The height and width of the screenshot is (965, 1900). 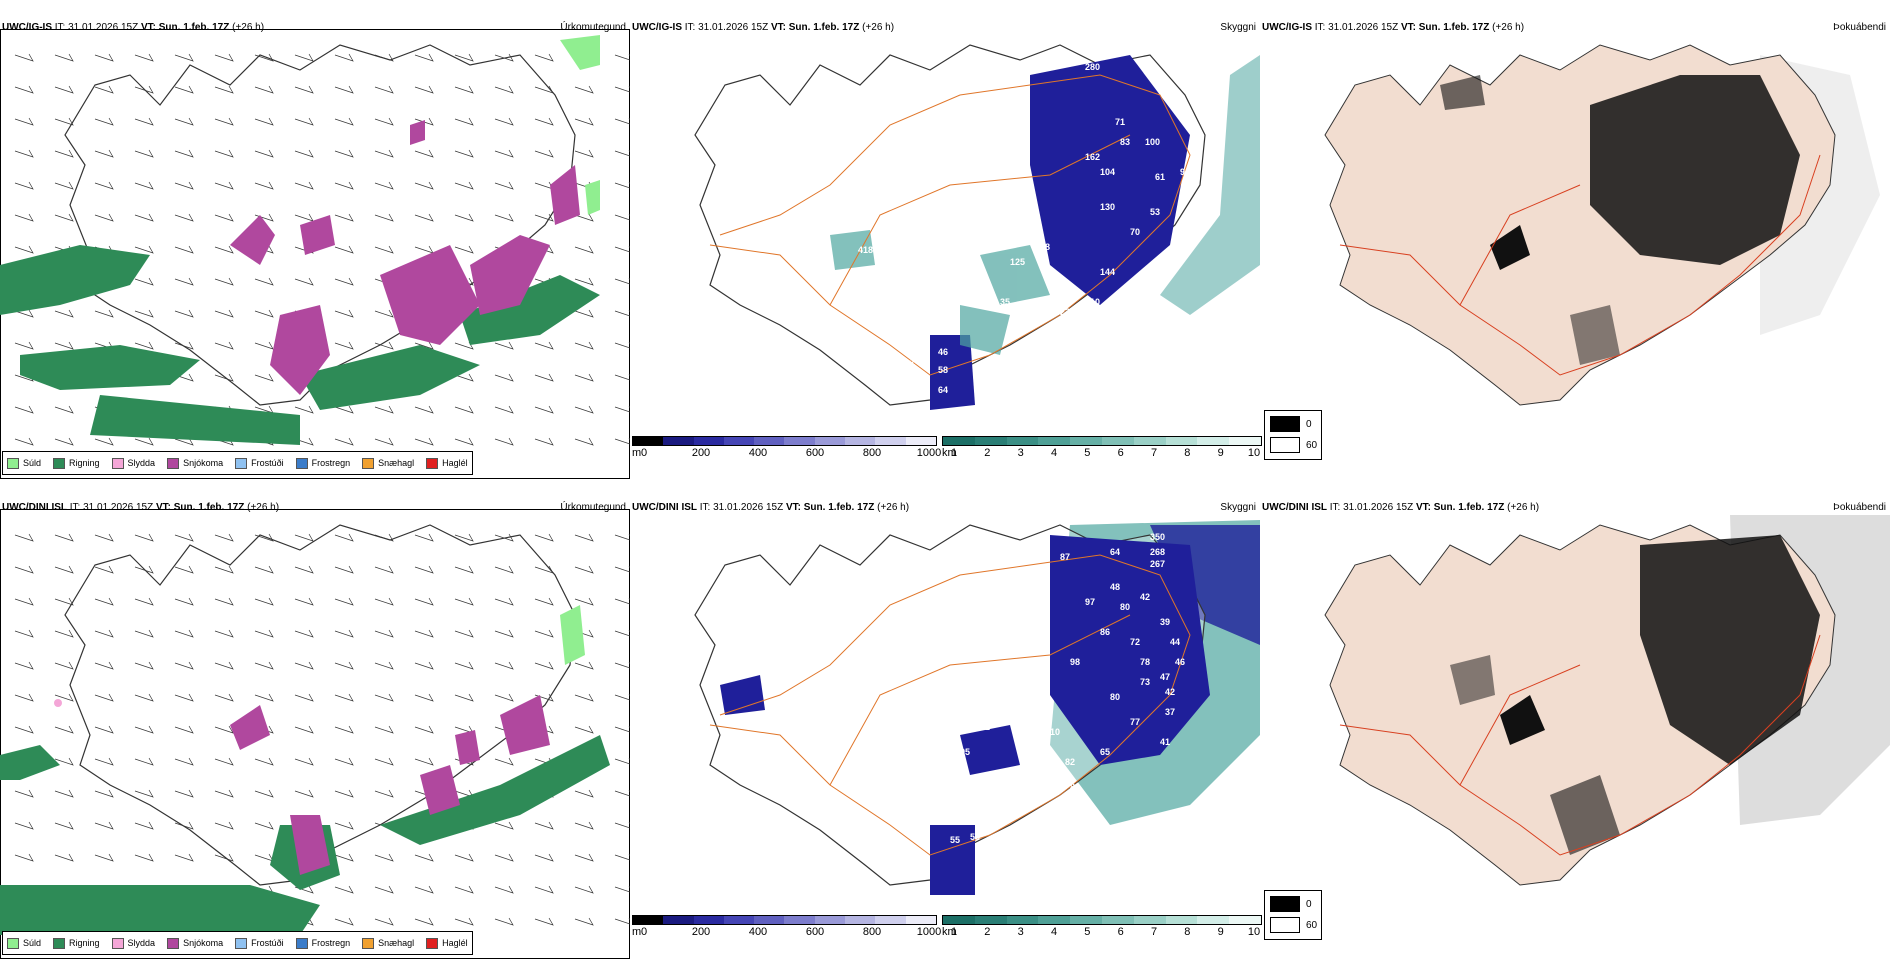 I want to click on colorbar-unit: m, so click(x=637, y=453).